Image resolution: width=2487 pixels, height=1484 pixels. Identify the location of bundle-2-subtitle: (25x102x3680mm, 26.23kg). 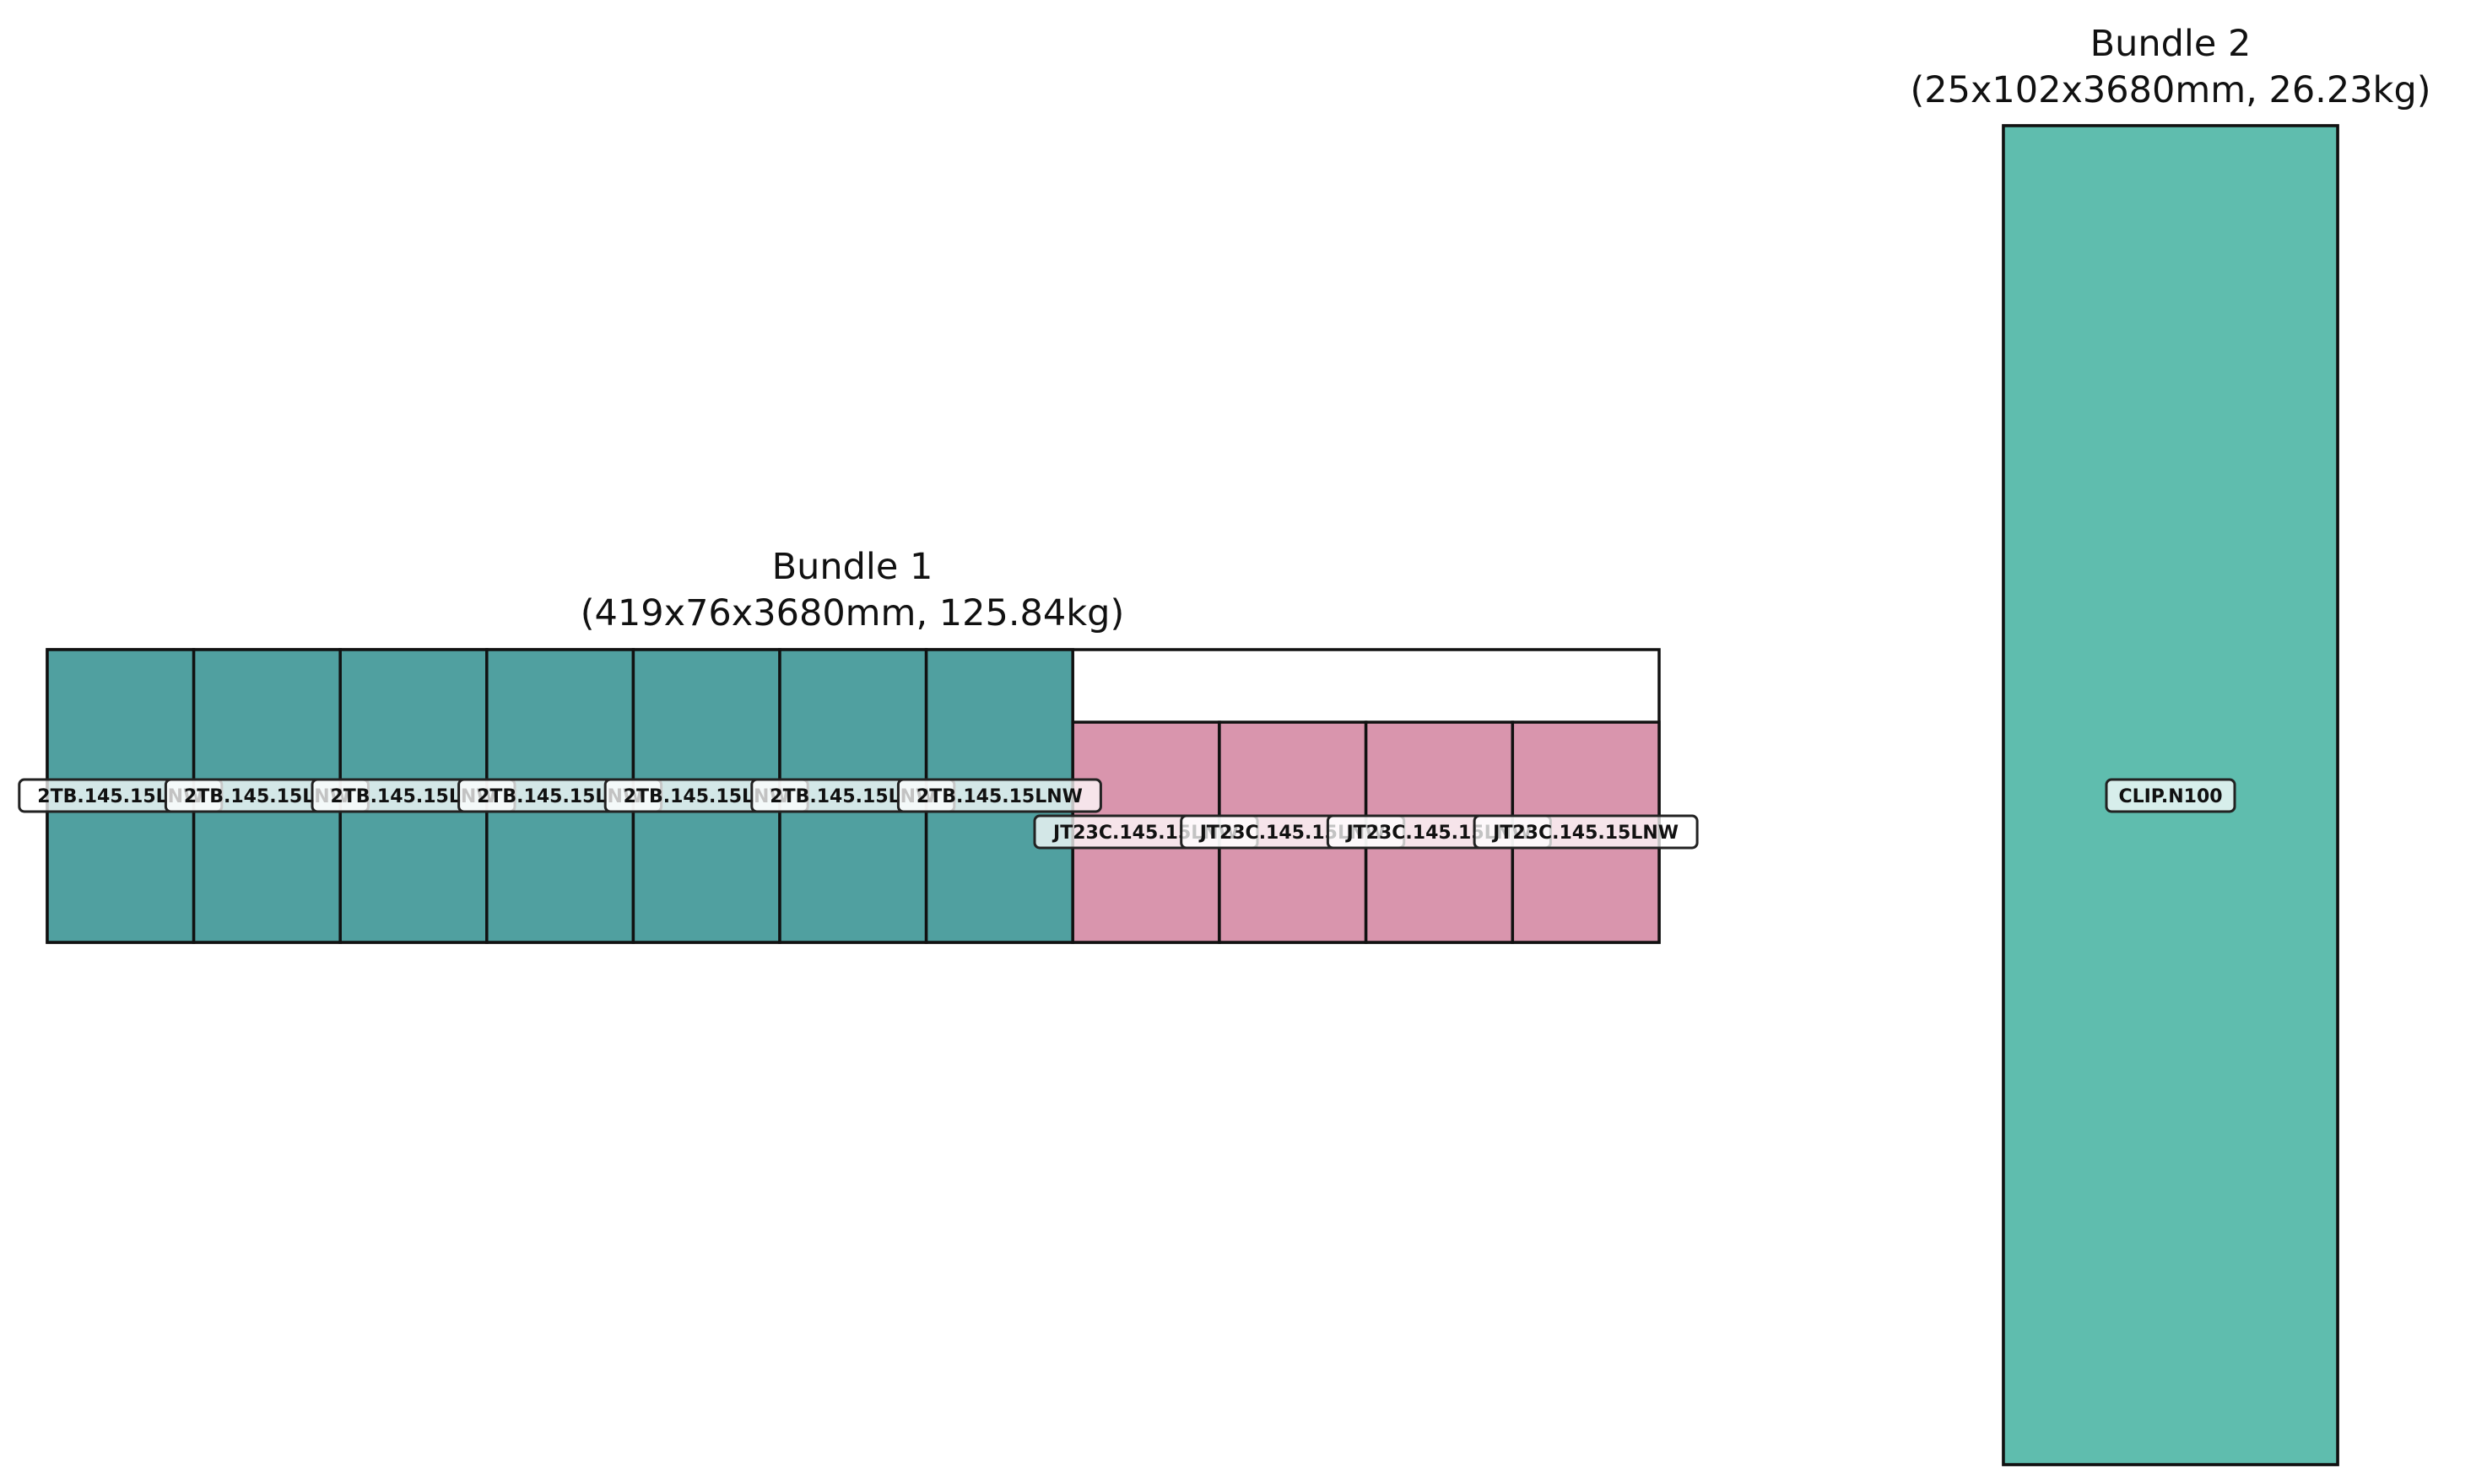
(2170, 90).